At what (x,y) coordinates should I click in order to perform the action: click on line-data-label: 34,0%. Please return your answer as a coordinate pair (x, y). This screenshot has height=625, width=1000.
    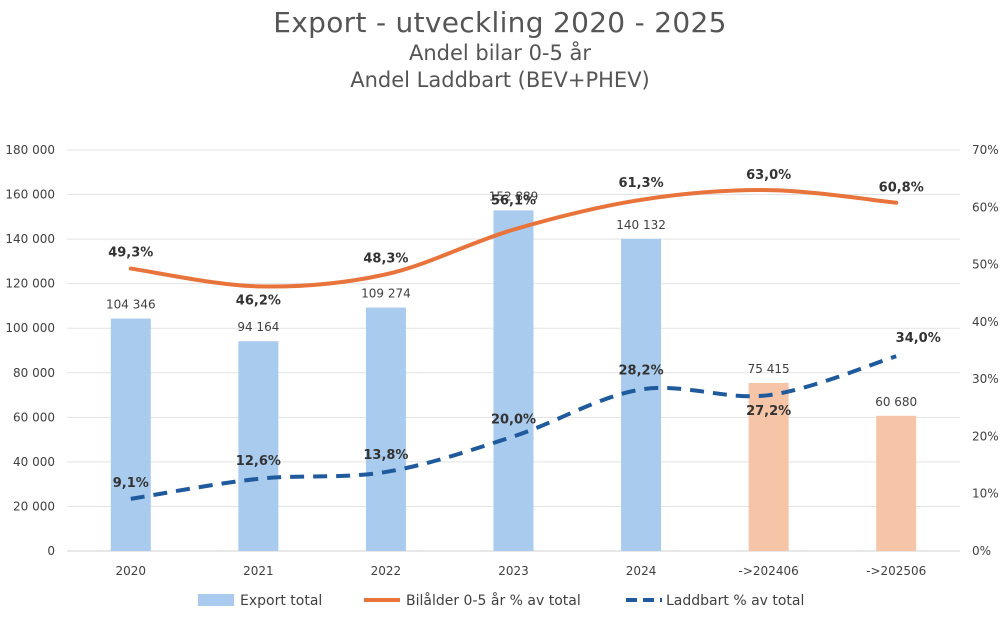
    Looking at the image, I should click on (918, 338).